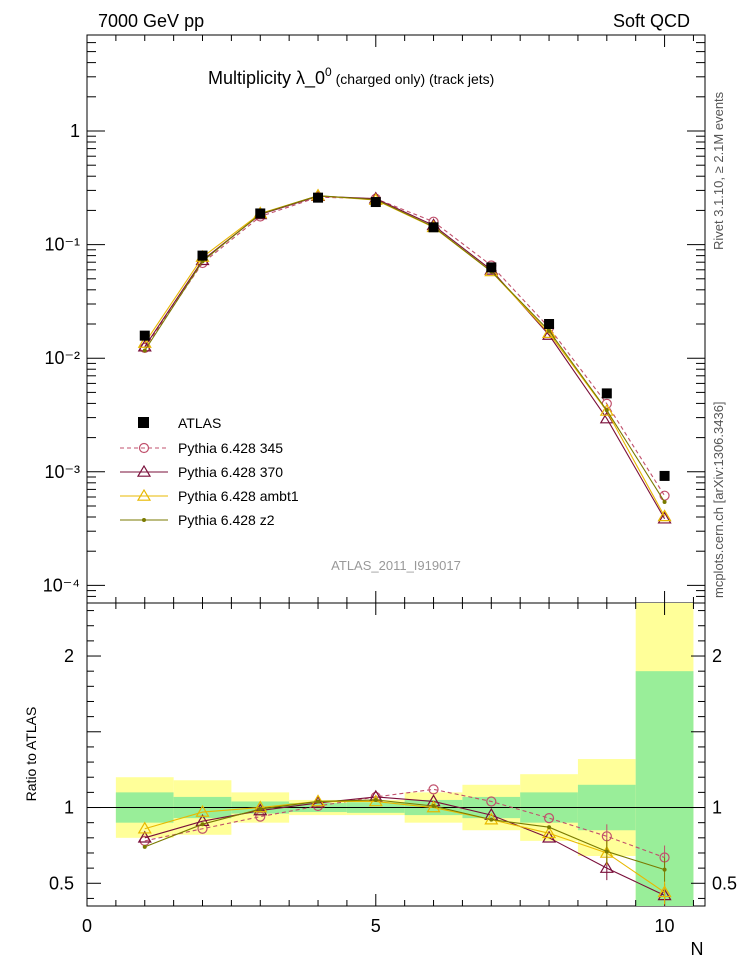 The width and height of the screenshot is (746, 972). What do you see at coordinates (226, 520) in the screenshot?
I see `legend-label-3: Pythia 6.428 z2` at bounding box center [226, 520].